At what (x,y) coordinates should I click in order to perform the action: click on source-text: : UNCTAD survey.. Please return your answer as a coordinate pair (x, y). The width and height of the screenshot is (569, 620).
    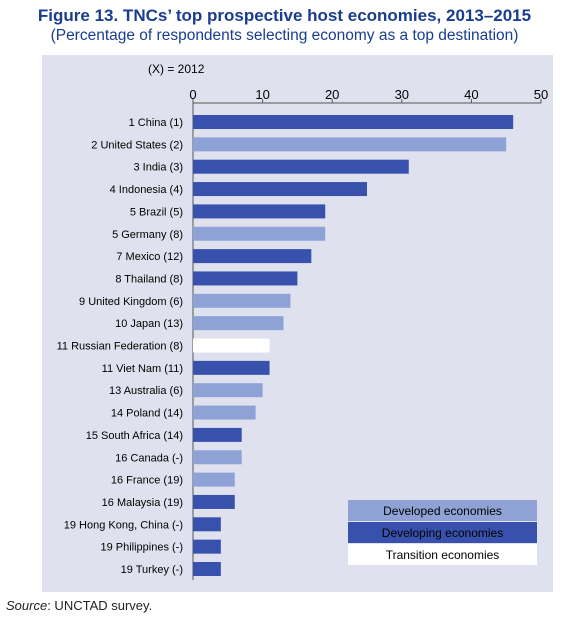
    Looking at the image, I should click on (100, 605).